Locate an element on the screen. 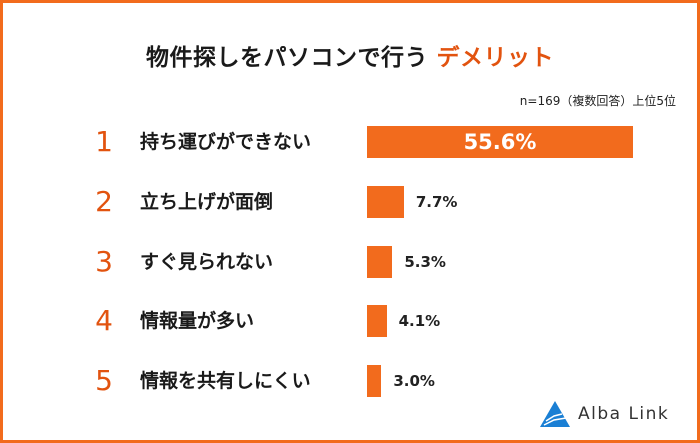  rank-number: 1 is located at coordinates (104, 141).